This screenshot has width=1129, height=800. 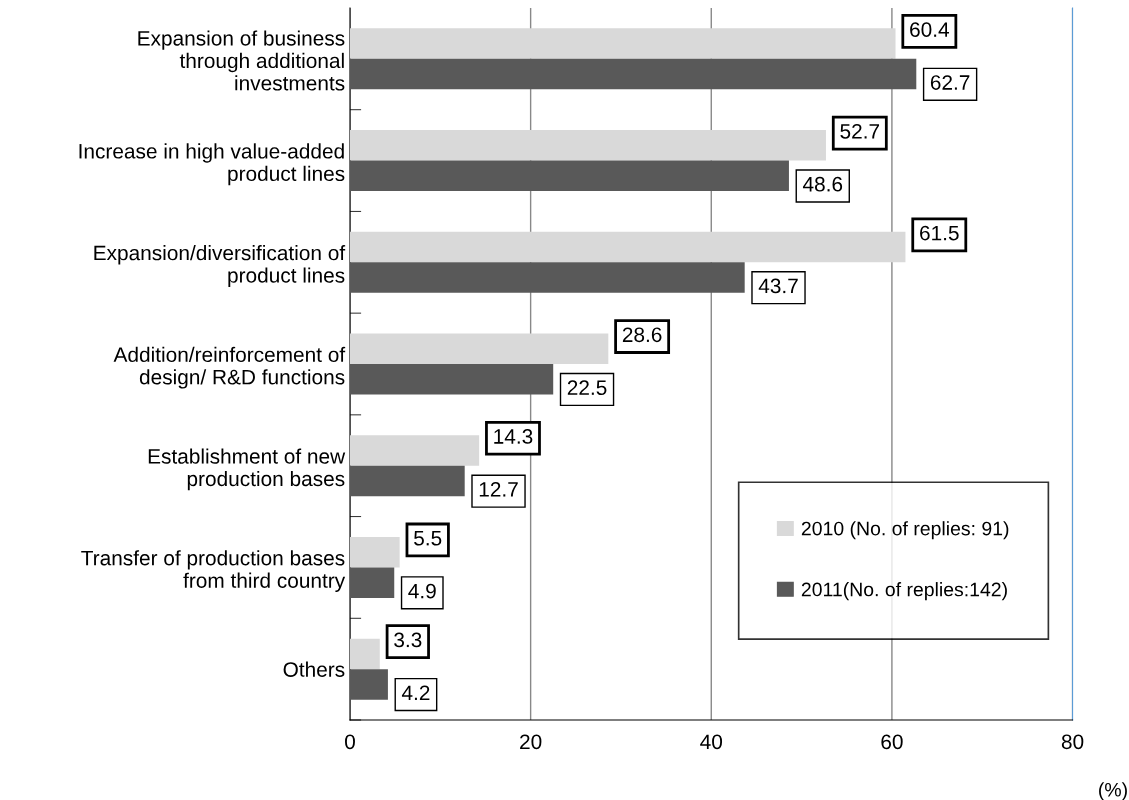 What do you see at coordinates (247, 469) in the screenshot?
I see `y-tick-label: Establishment of new production bases` at bounding box center [247, 469].